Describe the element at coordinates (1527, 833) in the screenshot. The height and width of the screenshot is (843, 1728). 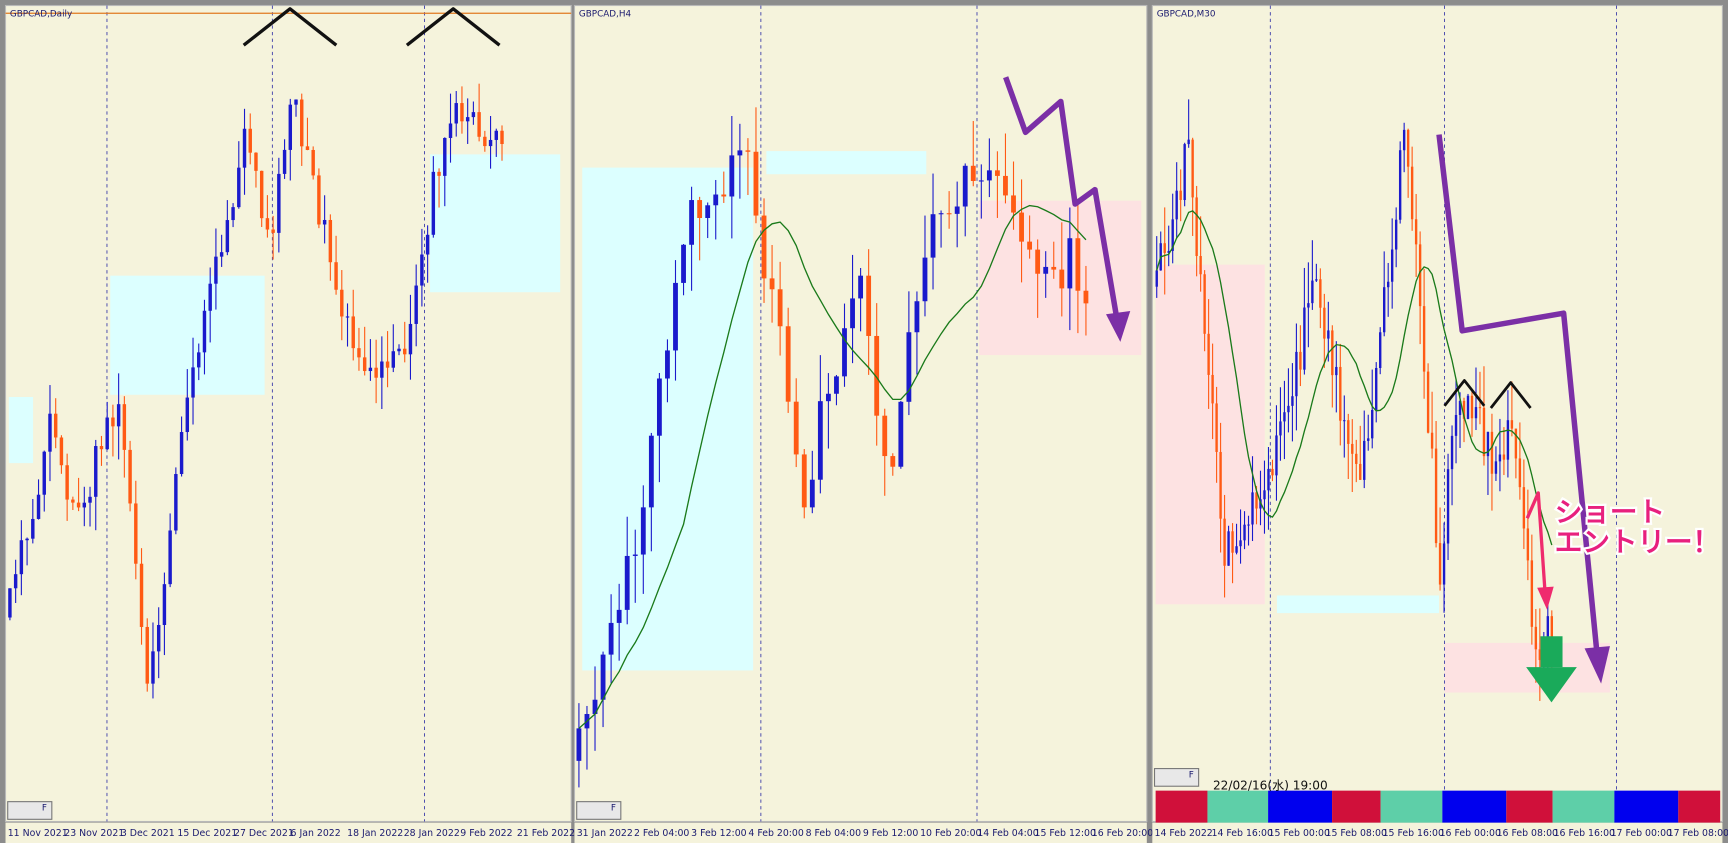
I see `x-tick-label: 16 Feb 08:00` at that location.